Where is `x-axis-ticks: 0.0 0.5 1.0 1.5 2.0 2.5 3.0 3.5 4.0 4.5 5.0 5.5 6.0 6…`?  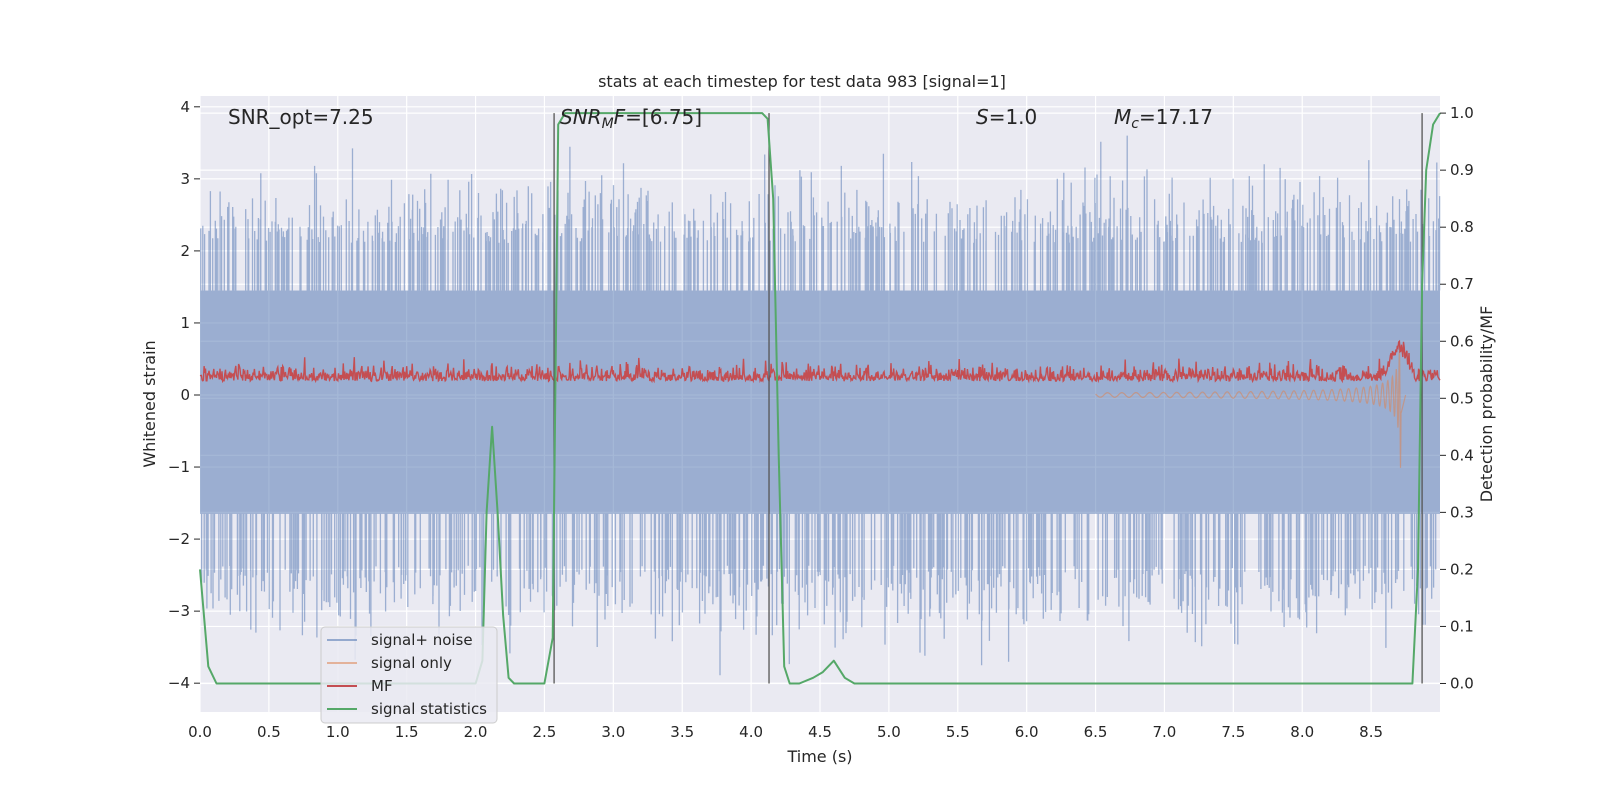
x-axis-ticks: 0.0 0.5 1.0 1.5 2.0 2.5 3.0 3.5 4.0 4.5 5.0 5.5 6.0 6… is located at coordinates (785, 732).